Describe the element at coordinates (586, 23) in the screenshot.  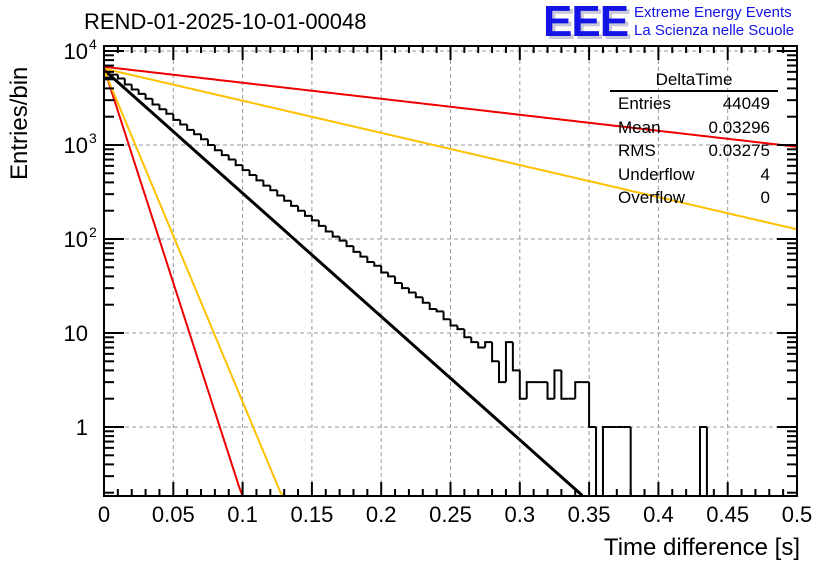
I see `eee-logo-mark: EEE` at that location.